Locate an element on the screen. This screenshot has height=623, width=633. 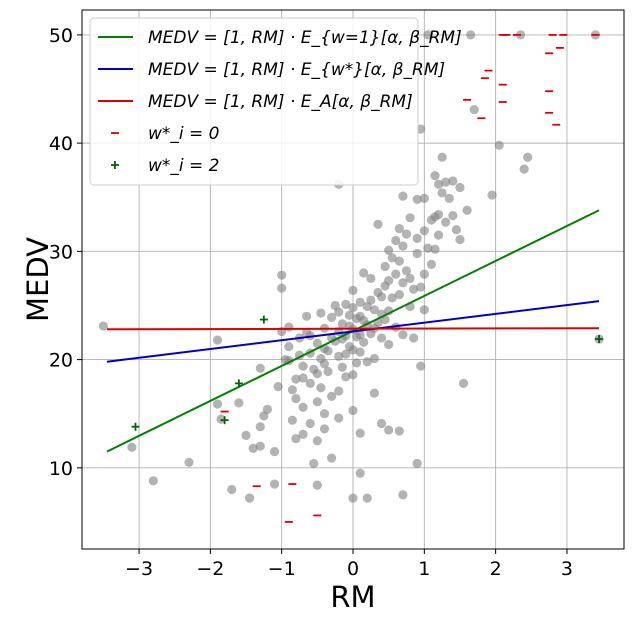
x-axis-label: RM is located at coordinates (352, 597).